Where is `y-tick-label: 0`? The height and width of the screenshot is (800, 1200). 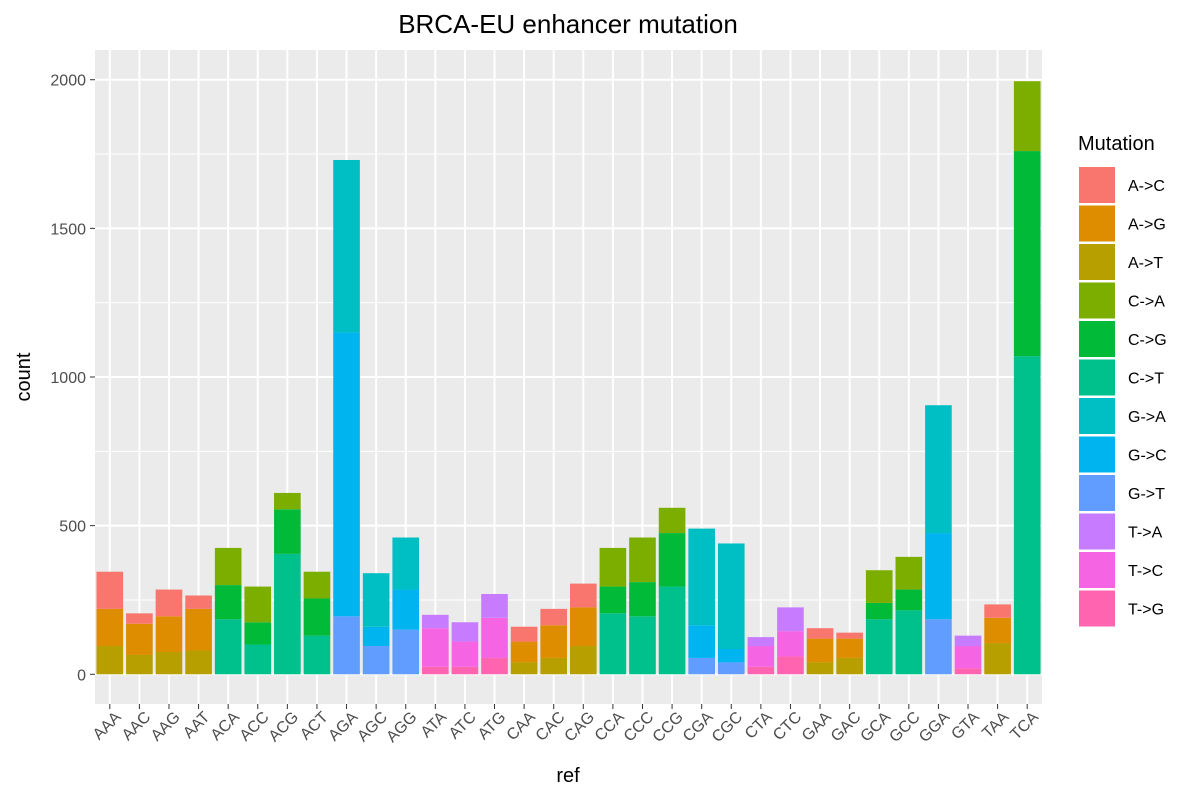
y-tick-label: 0 is located at coordinates (81, 675).